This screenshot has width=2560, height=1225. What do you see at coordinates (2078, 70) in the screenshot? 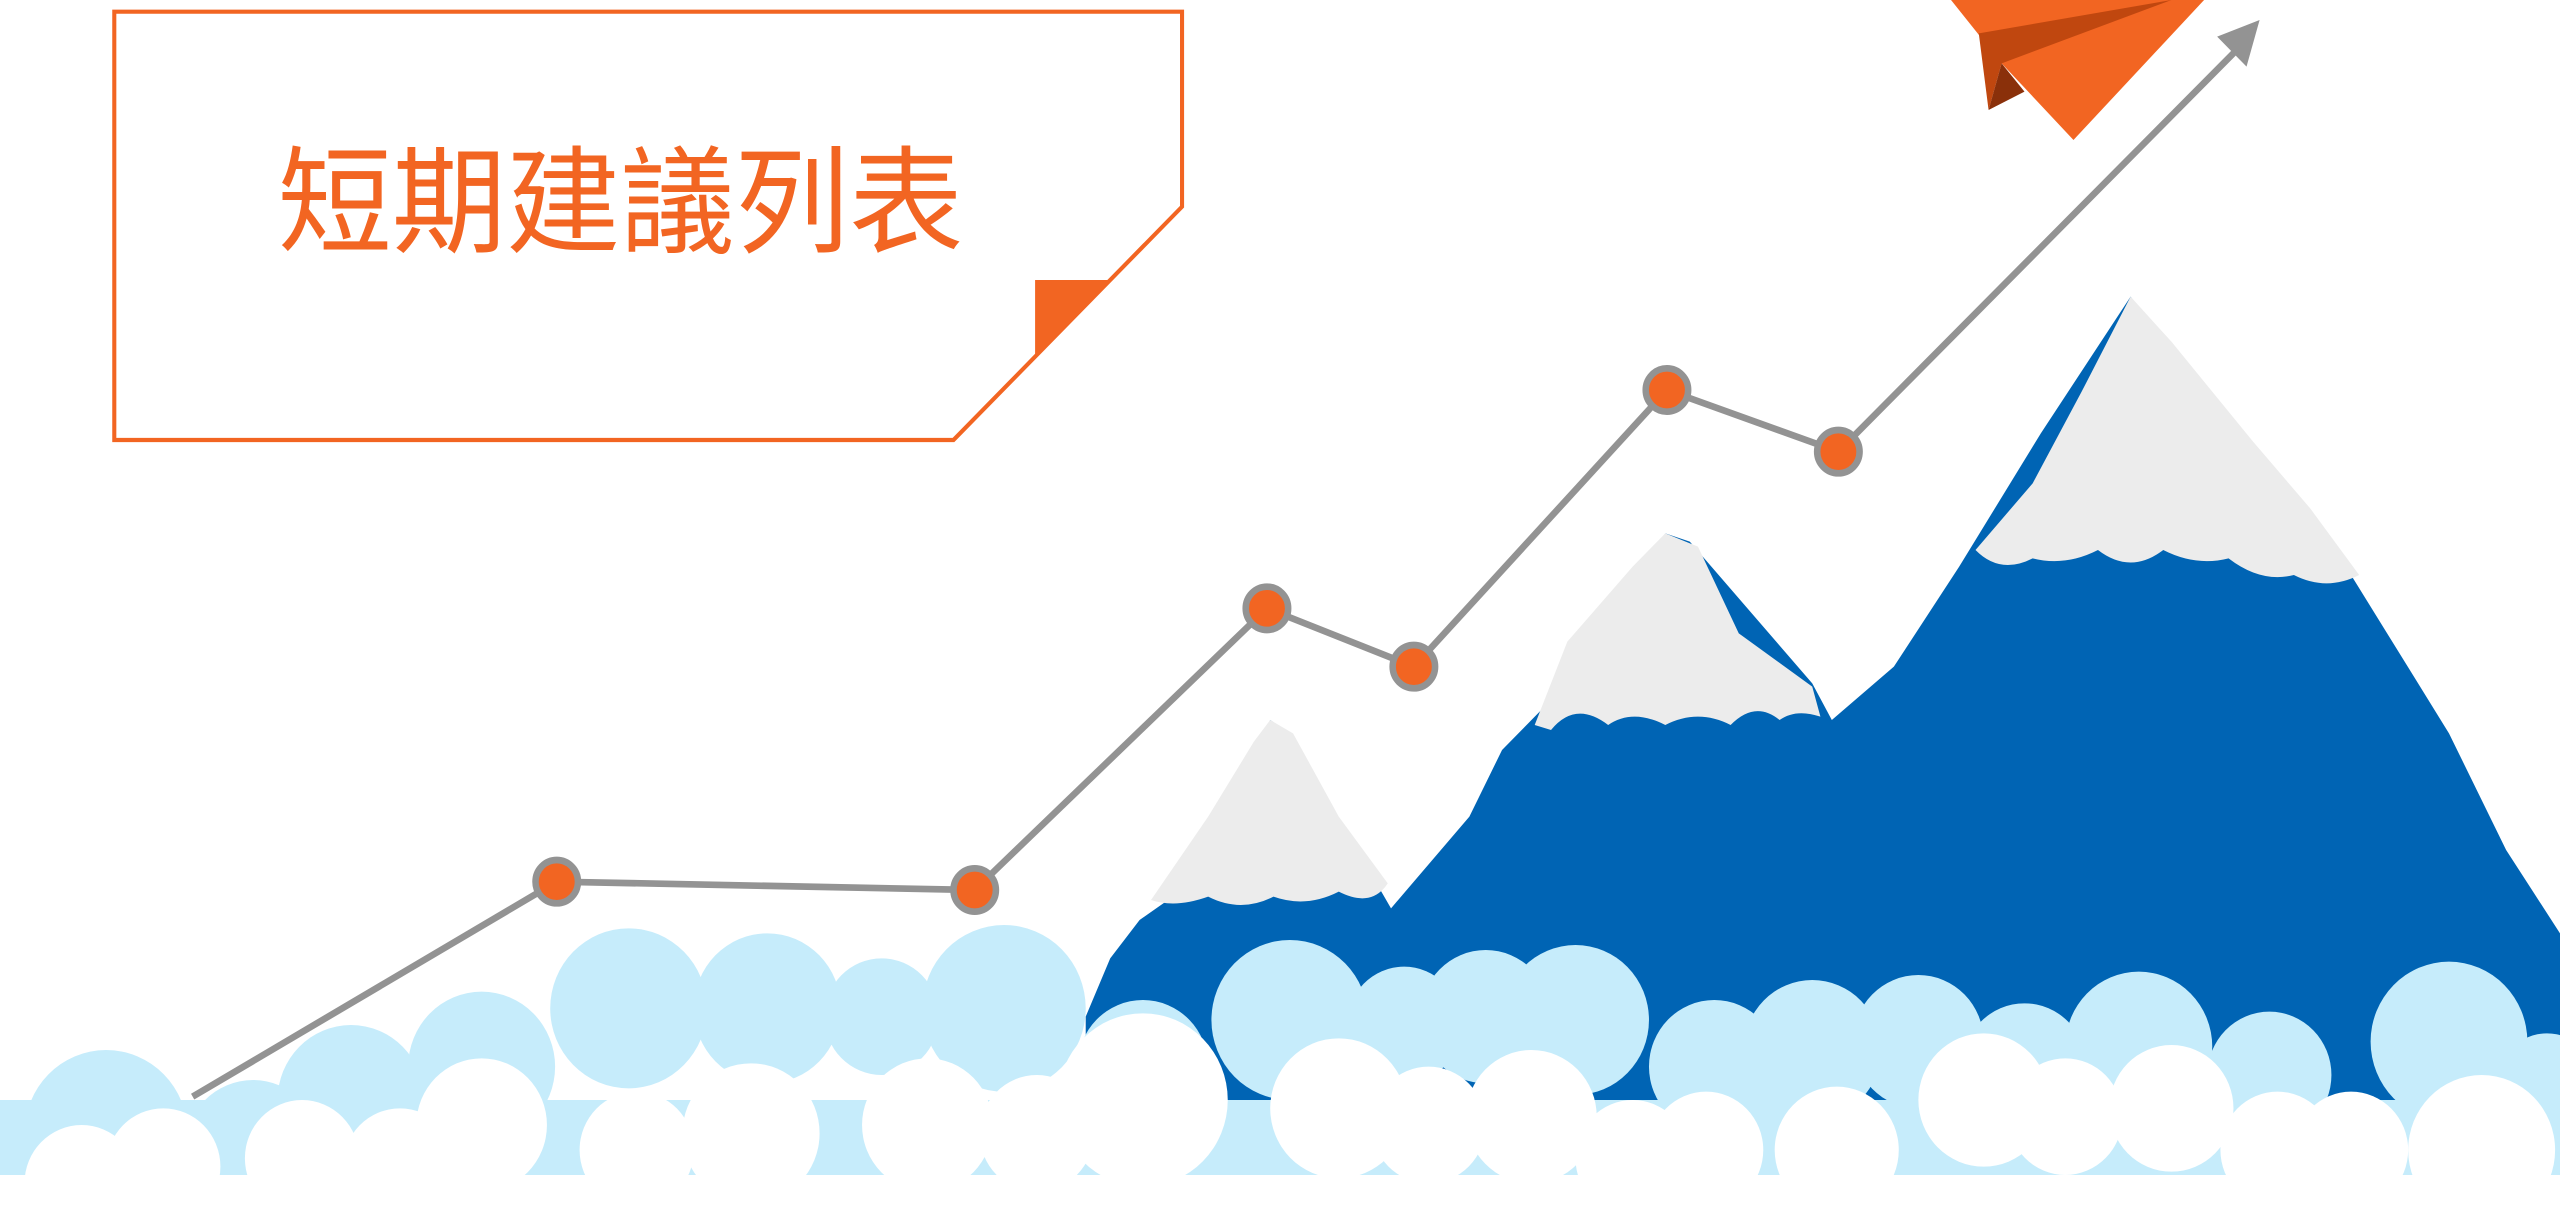
I see `paper-plane` at bounding box center [2078, 70].